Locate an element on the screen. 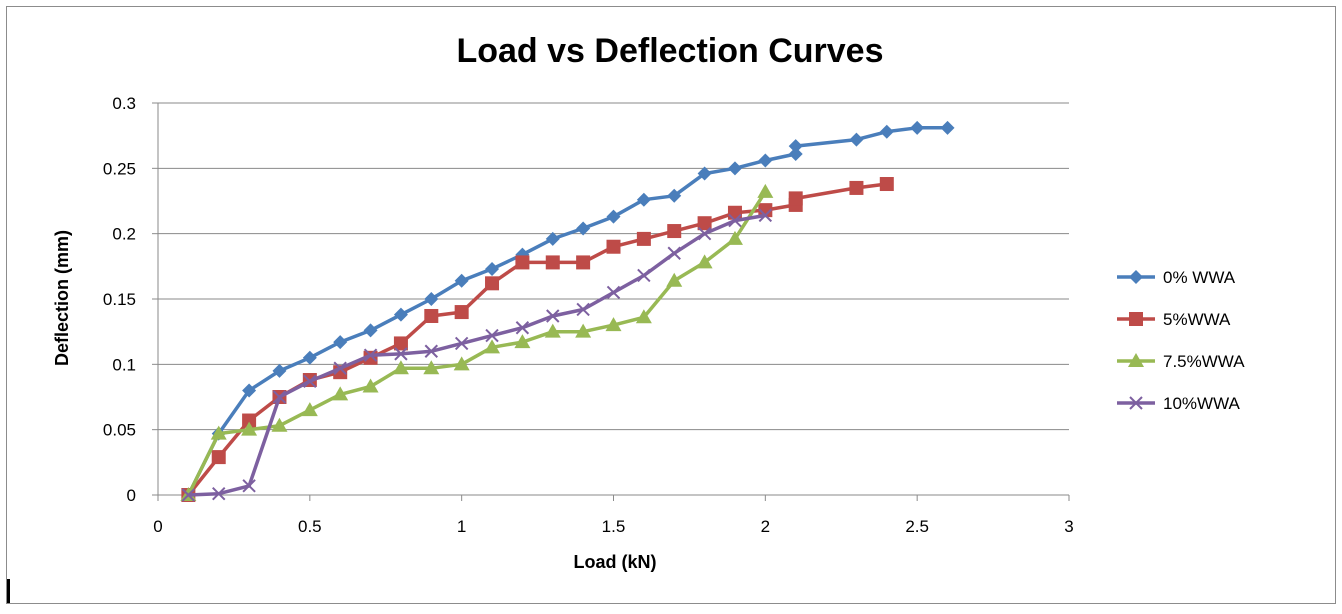 The image size is (1342, 614). y-tick-label: 0.25 is located at coordinates (119, 168).